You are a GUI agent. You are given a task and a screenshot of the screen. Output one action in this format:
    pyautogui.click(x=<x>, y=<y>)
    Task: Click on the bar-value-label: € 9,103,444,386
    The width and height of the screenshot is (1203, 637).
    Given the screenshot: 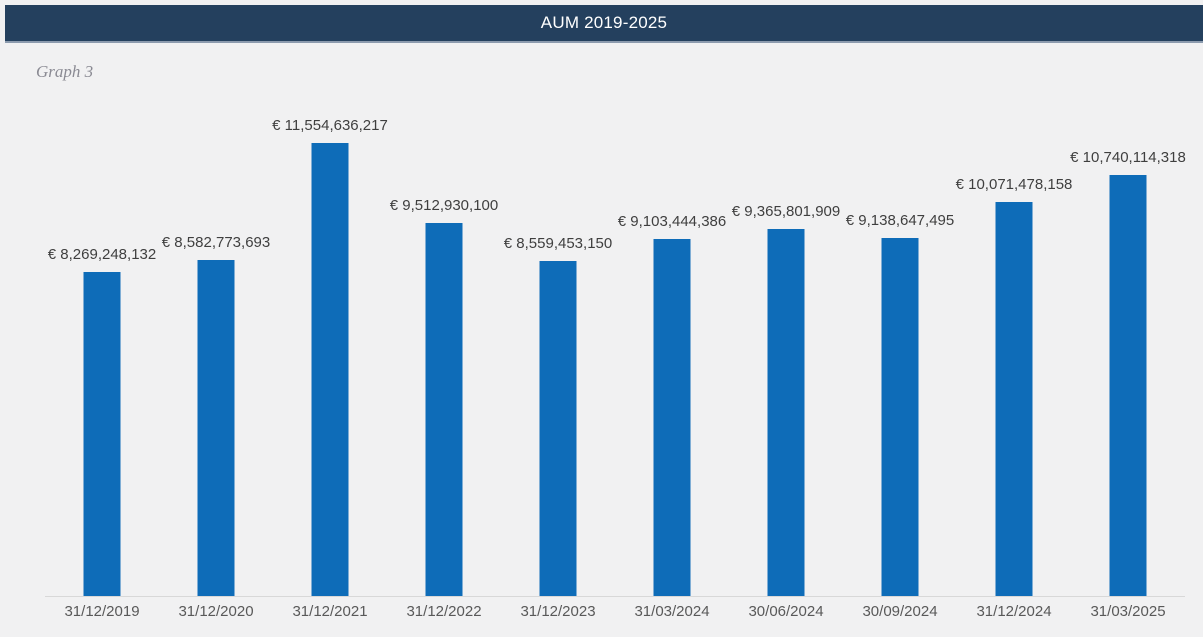 What is the action you would take?
    pyautogui.click(x=672, y=221)
    